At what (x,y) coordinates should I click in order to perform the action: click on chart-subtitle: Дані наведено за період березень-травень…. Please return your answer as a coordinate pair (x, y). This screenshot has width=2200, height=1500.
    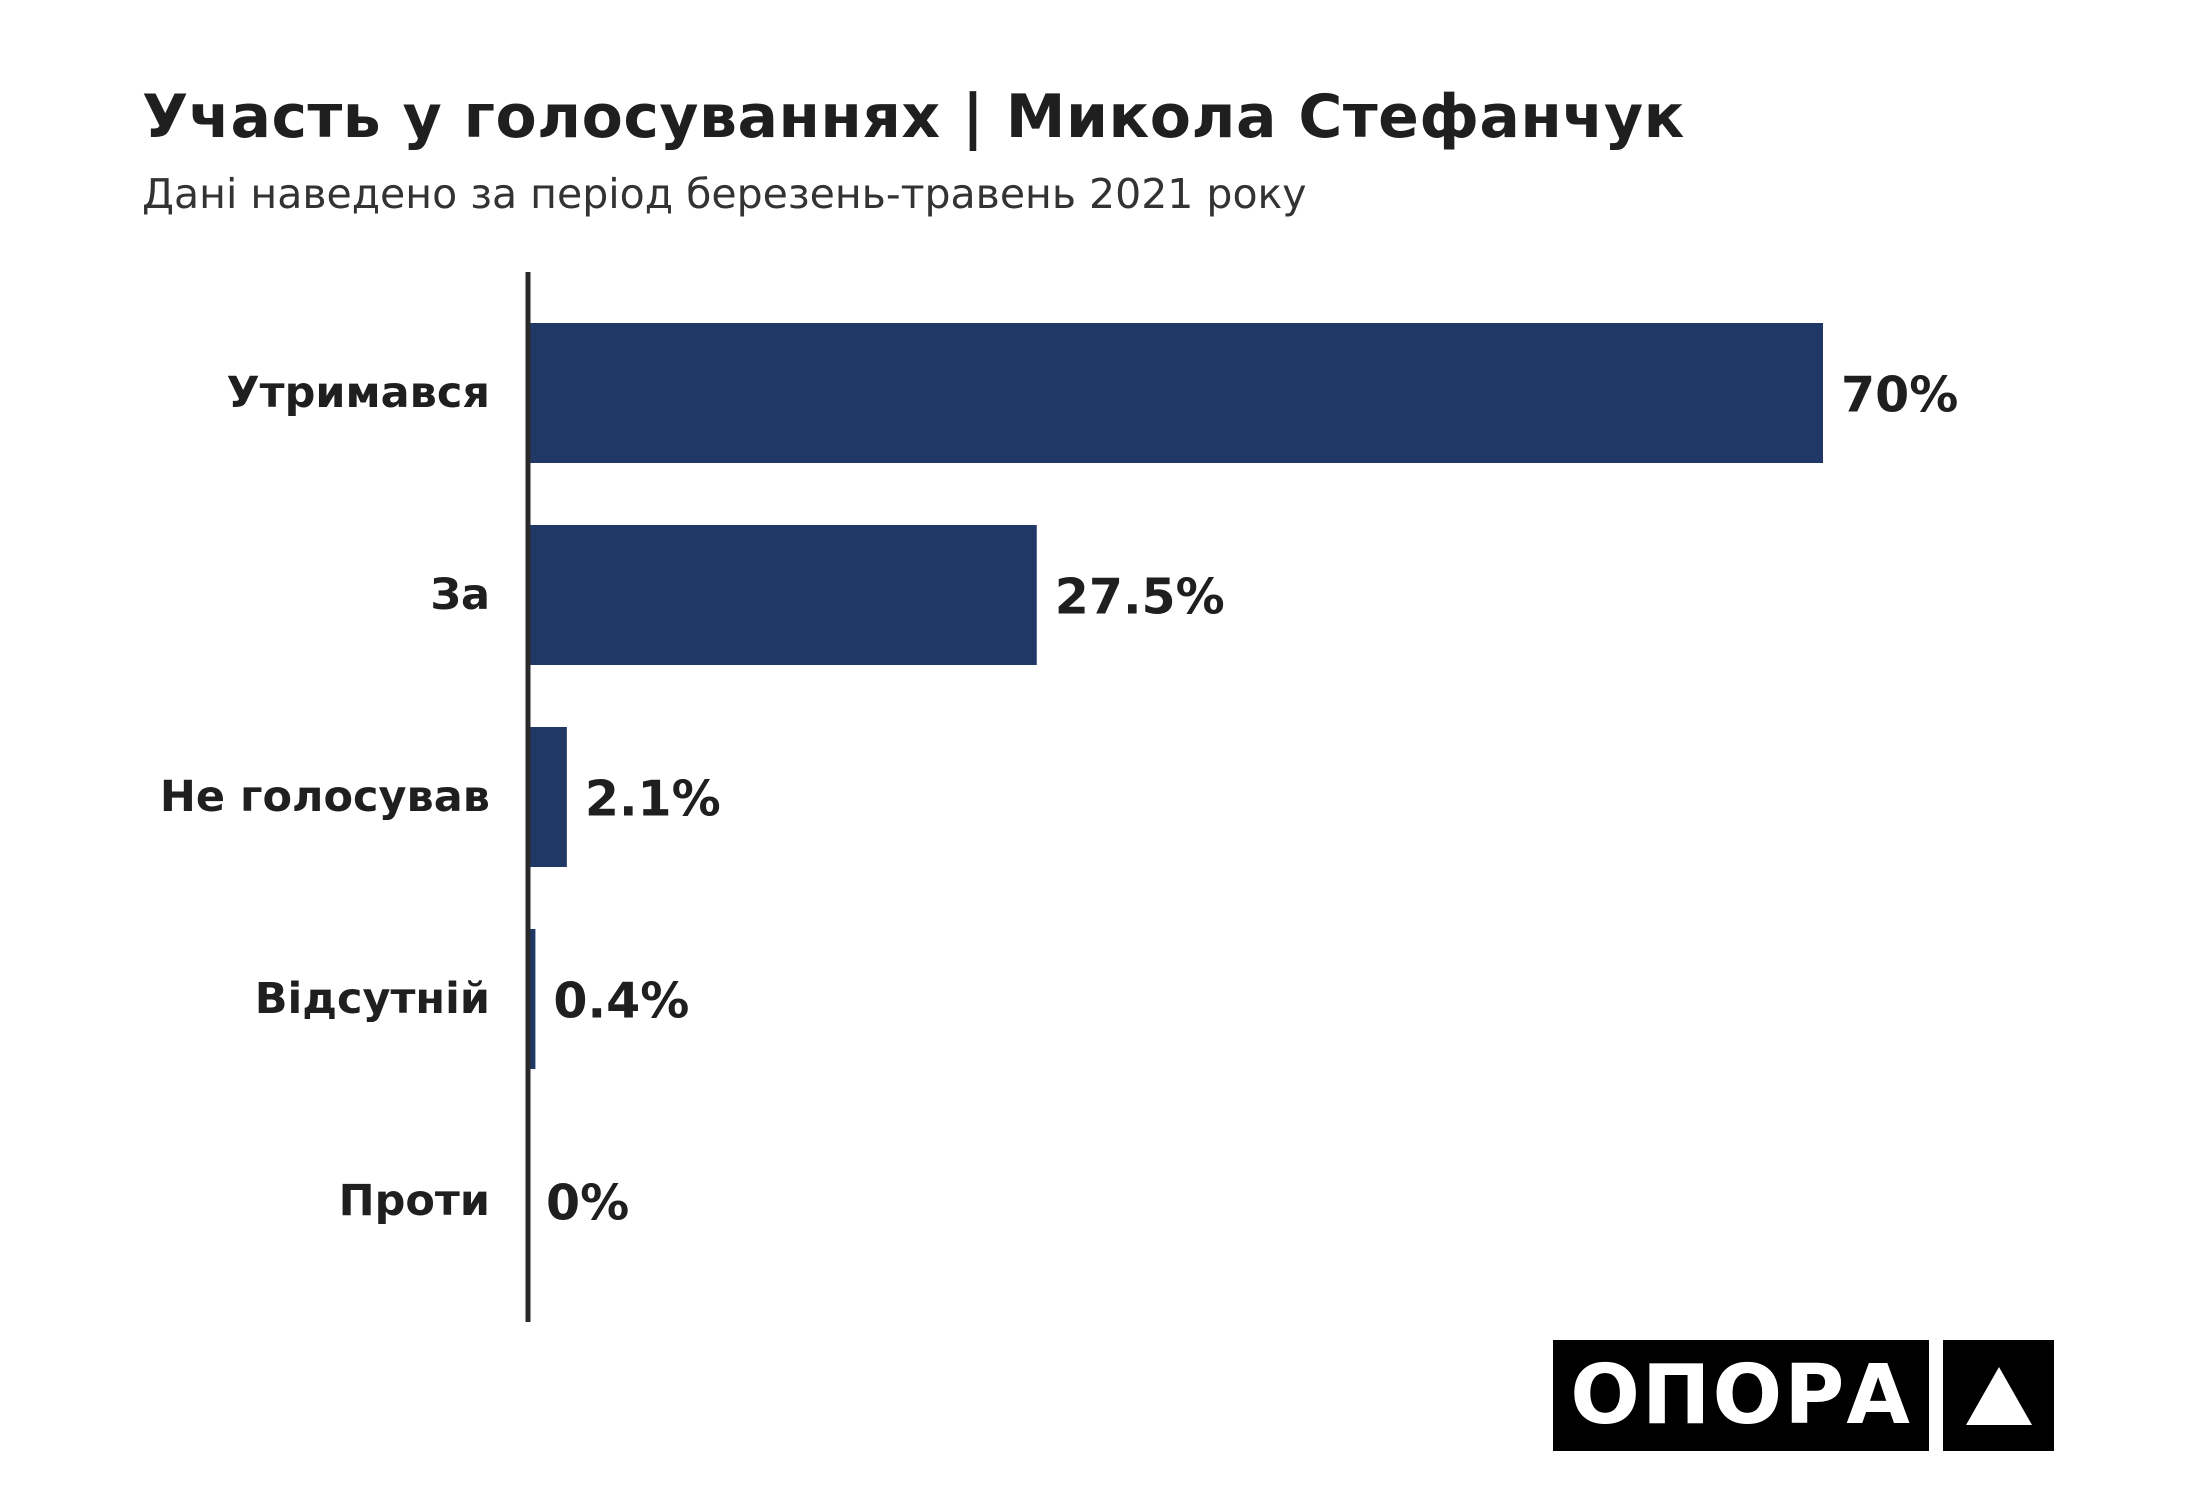
    Looking at the image, I should click on (724, 194).